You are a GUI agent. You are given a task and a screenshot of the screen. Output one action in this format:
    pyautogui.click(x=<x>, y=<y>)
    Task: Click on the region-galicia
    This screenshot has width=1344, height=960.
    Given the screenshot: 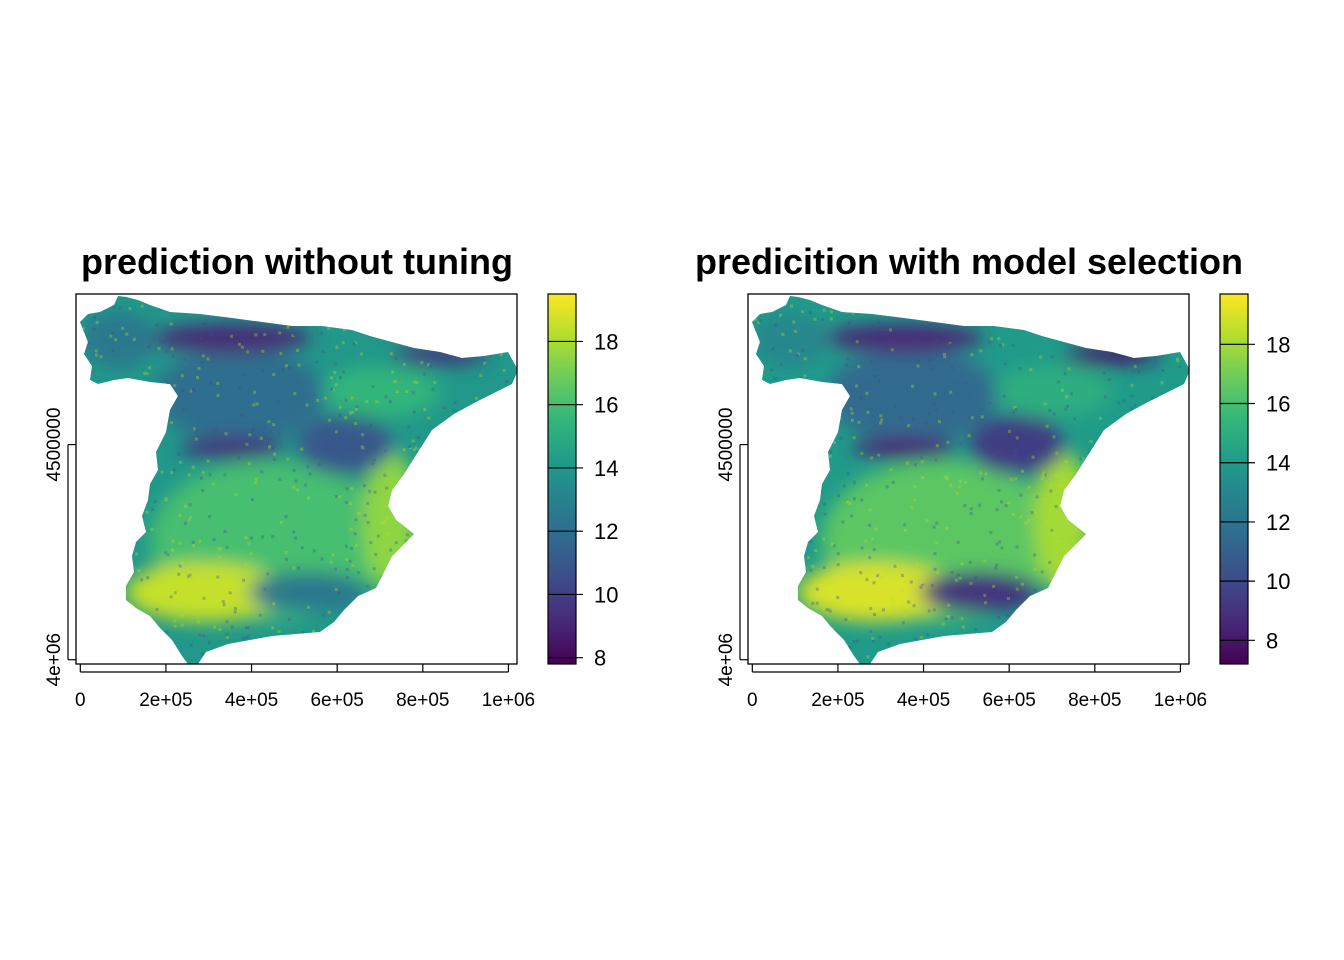 What is the action you would take?
    pyautogui.click(x=790, y=340)
    